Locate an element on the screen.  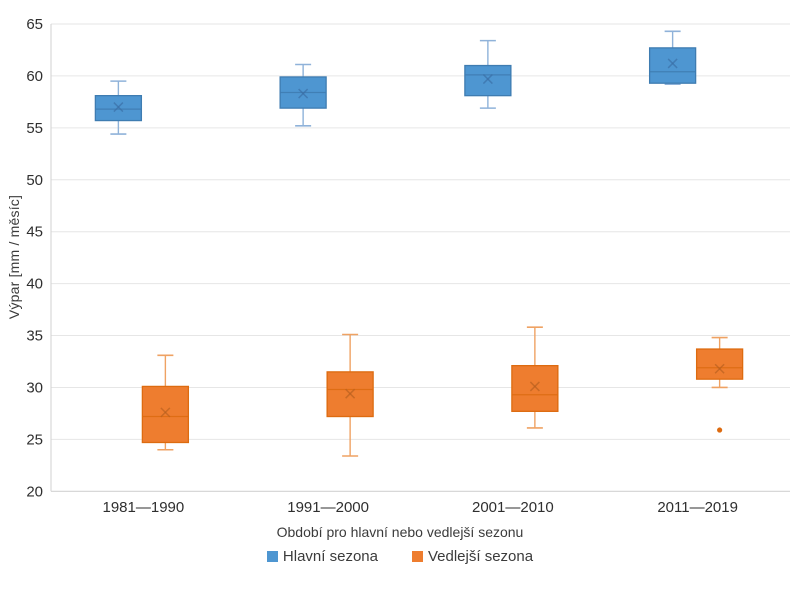
y-tick-label: 25 is located at coordinates (34, 439).